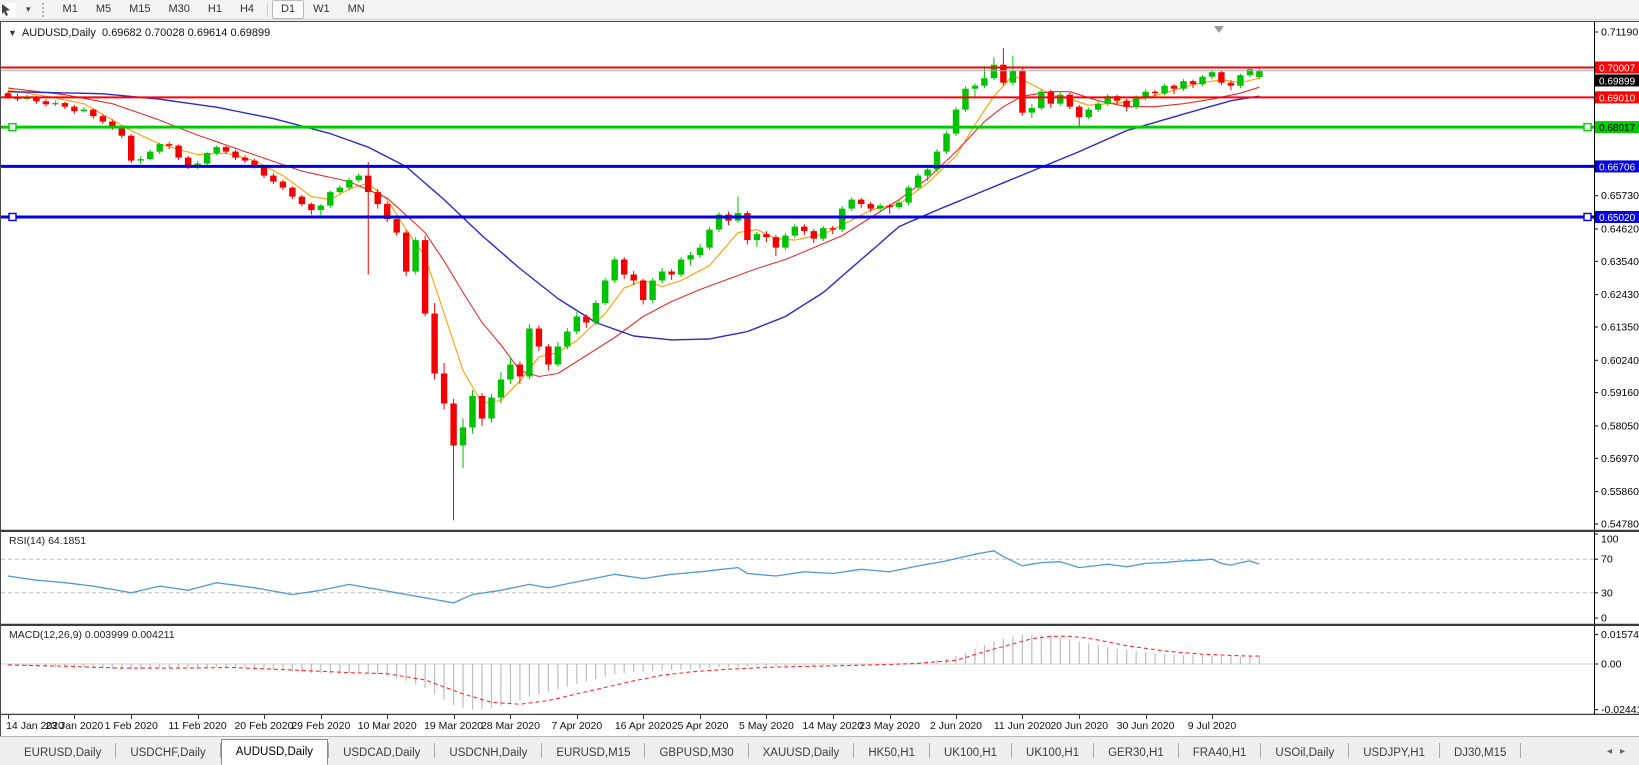 The image size is (1639, 765). What do you see at coordinates (1136, 753) in the screenshot?
I see `tab-GER30-H1: GER30,H1` at bounding box center [1136, 753].